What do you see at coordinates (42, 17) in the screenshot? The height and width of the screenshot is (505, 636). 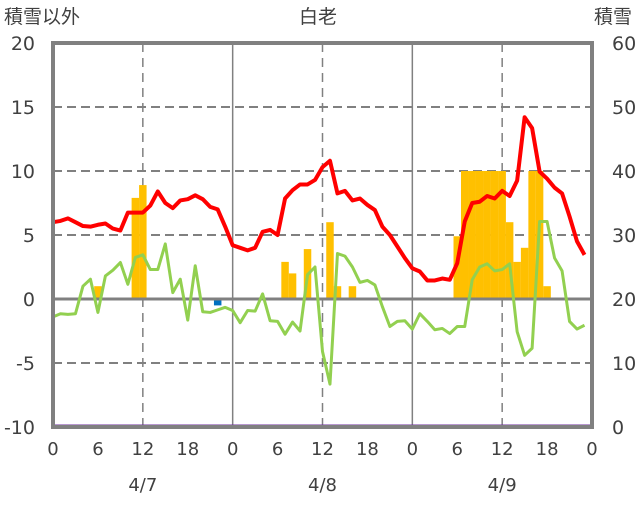 I see `left-axis-label: 積雪以外` at bounding box center [42, 17].